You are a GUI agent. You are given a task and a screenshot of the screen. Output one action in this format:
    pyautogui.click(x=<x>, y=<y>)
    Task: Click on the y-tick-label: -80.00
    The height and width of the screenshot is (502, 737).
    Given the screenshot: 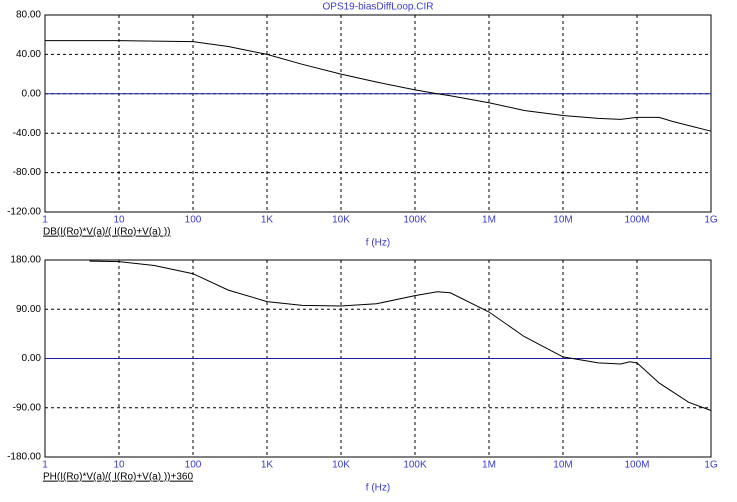 What is the action you would take?
    pyautogui.click(x=27, y=172)
    